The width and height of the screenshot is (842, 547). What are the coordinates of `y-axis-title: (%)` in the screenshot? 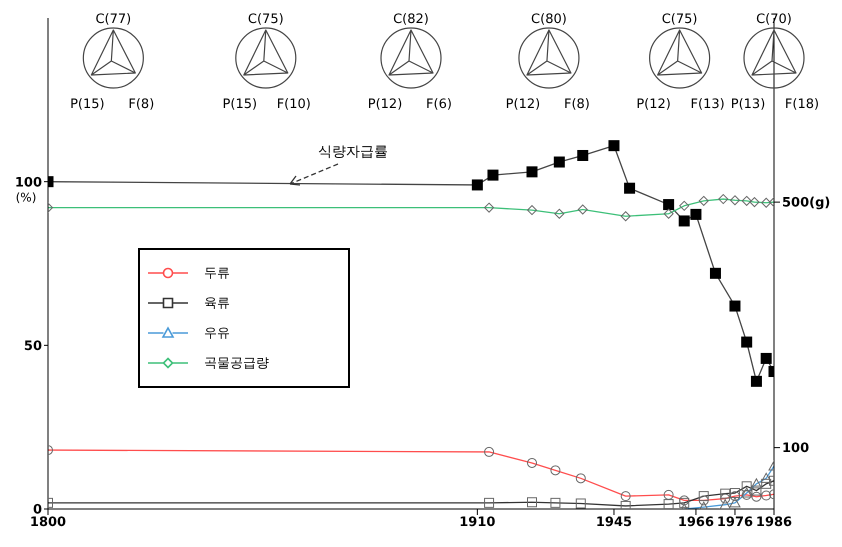 It's located at (26, 197).